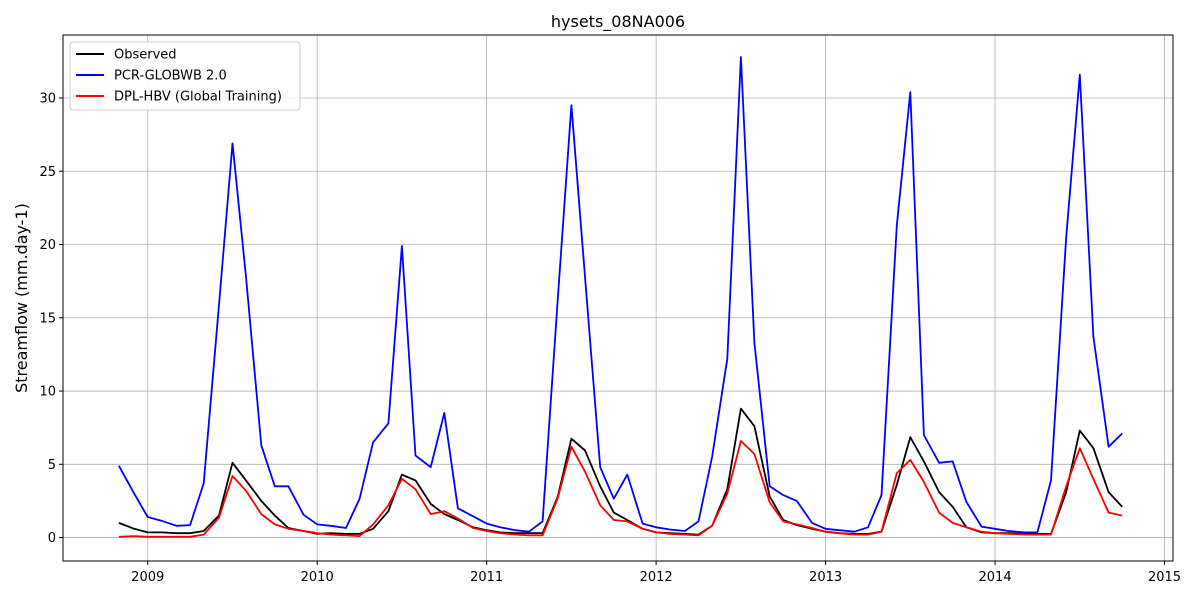 This screenshot has width=1200, height=600. Describe the element at coordinates (825, 577) in the screenshot. I see `x-tick-label: 2013` at that location.